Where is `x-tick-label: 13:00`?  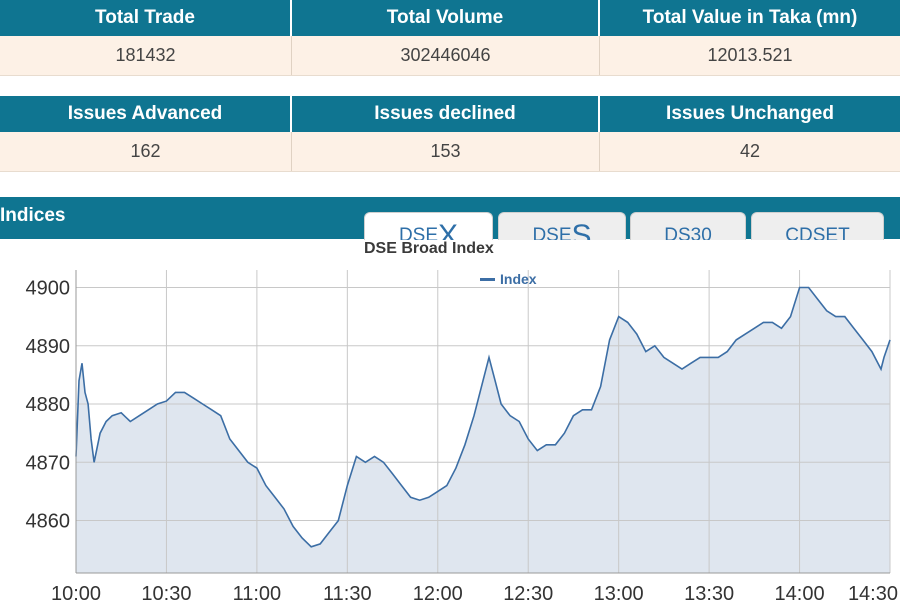 x-tick-label: 13:00 is located at coordinates (619, 591).